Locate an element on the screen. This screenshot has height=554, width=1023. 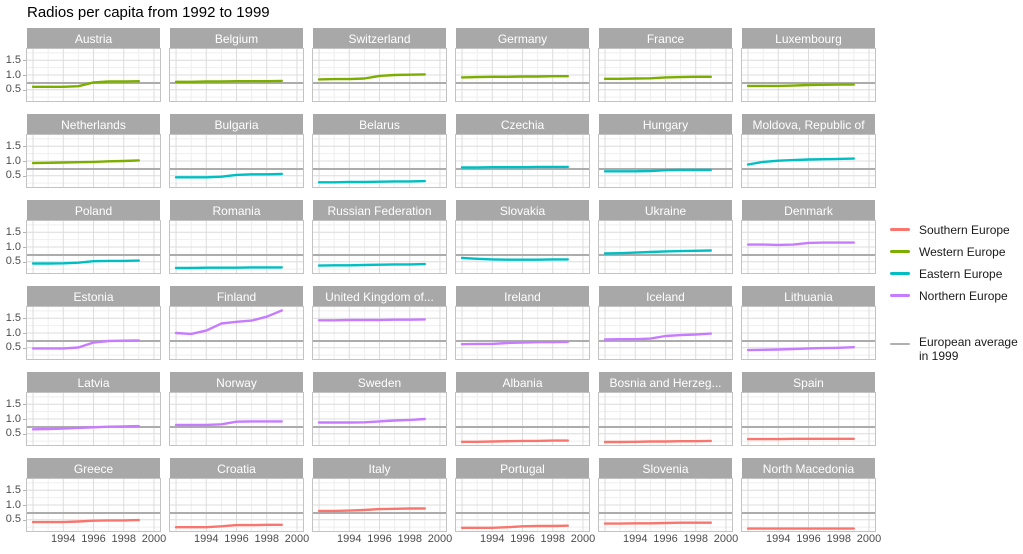
facet-switzerland: Switzerland is located at coordinates (379, 65).